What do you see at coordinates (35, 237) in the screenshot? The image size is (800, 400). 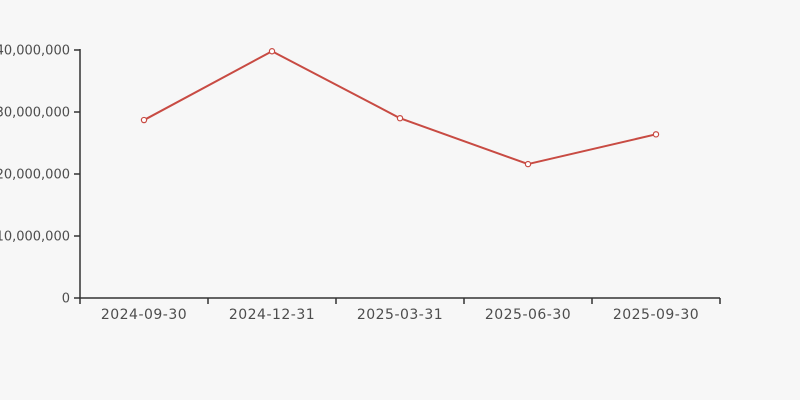 I see `y-tick-label: 10,000,000` at bounding box center [35, 237].